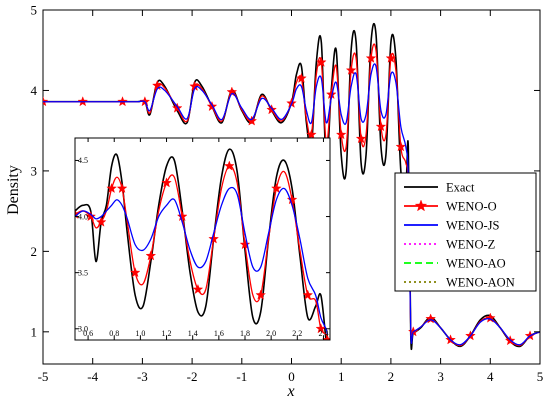 Image resolution: width=550 pixels, height=403 pixels. What do you see at coordinates (193, 333) in the screenshot?
I see `inset-x-tick-label: 1.4` at bounding box center [193, 333].